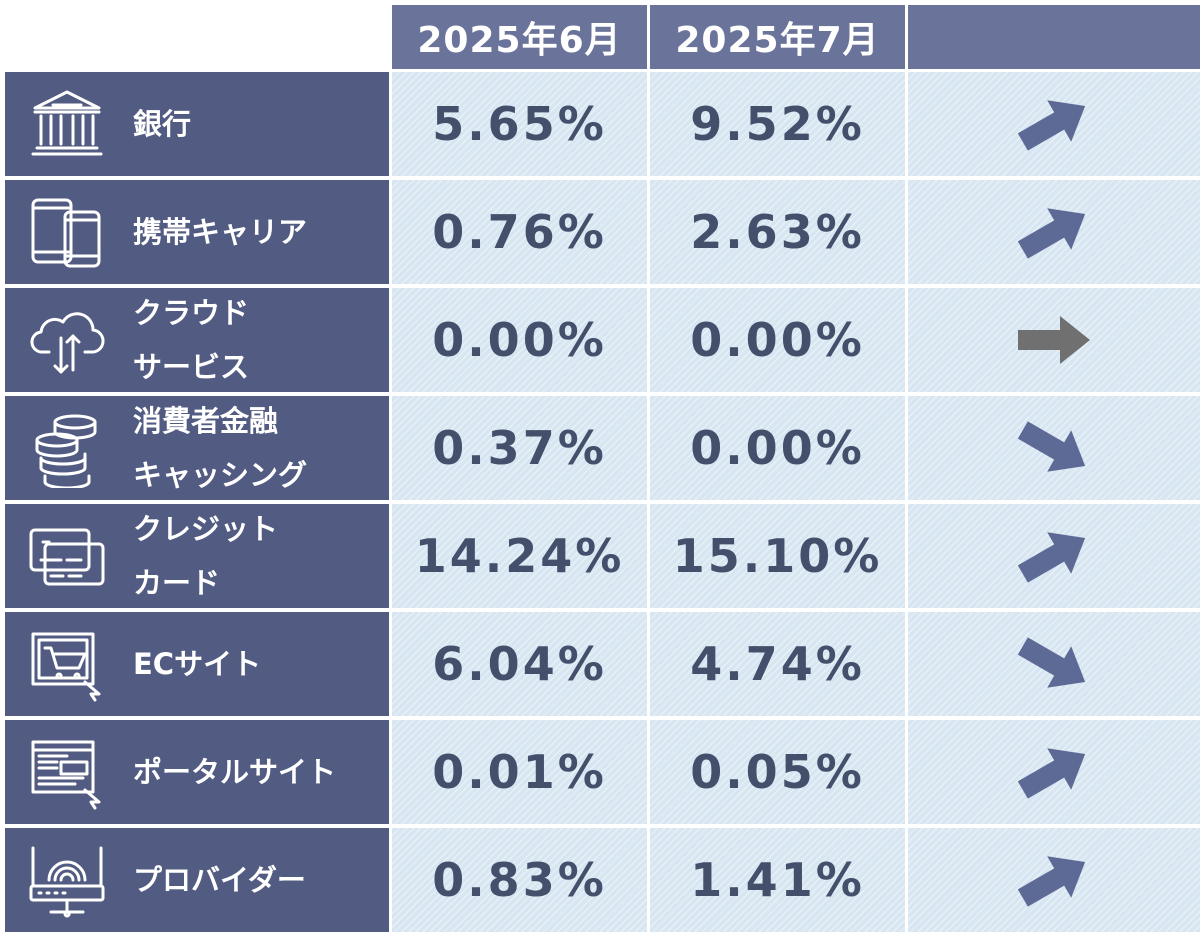 This screenshot has height=938, width=1200. Describe the element at coordinates (777, 772) in the screenshot. I see `value-july: 0.05%` at that location.